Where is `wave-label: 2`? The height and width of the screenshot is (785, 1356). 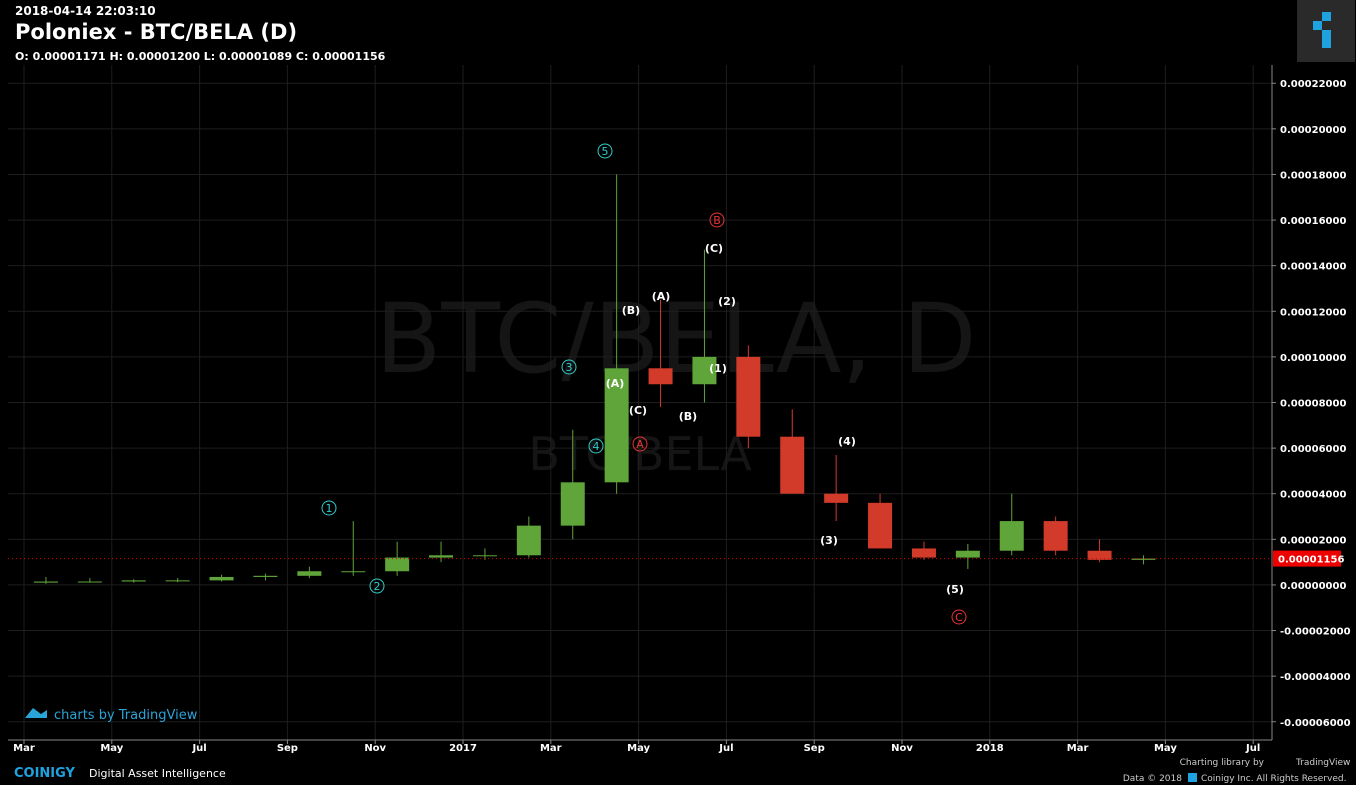
wave-label: 2 is located at coordinates (377, 586).